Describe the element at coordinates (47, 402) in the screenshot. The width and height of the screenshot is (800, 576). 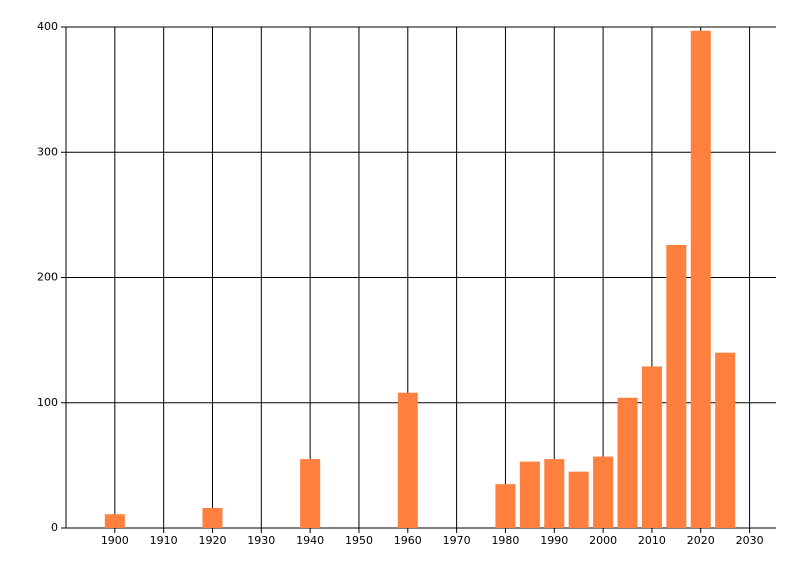
I see `y-tick-label: 100` at that location.